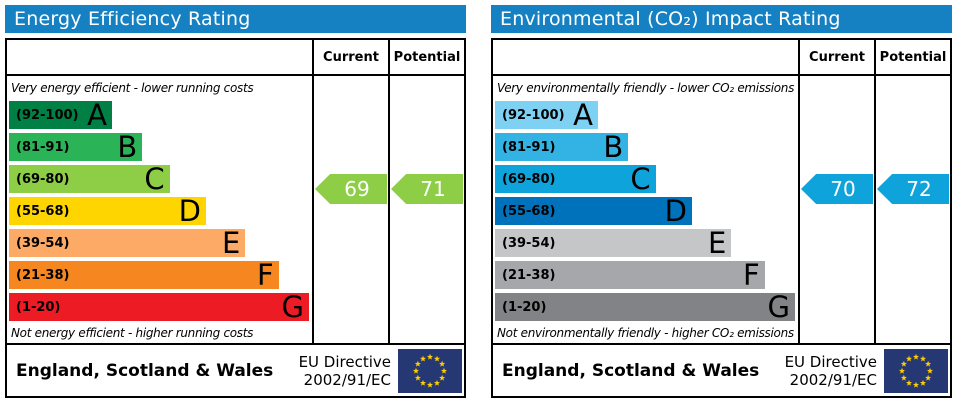 The width and height of the screenshot is (957, 404). What do you see at coordinates (645, 57) in the screenshot?
I see `environmental-header-spacer` at bounding box center [645, 57].